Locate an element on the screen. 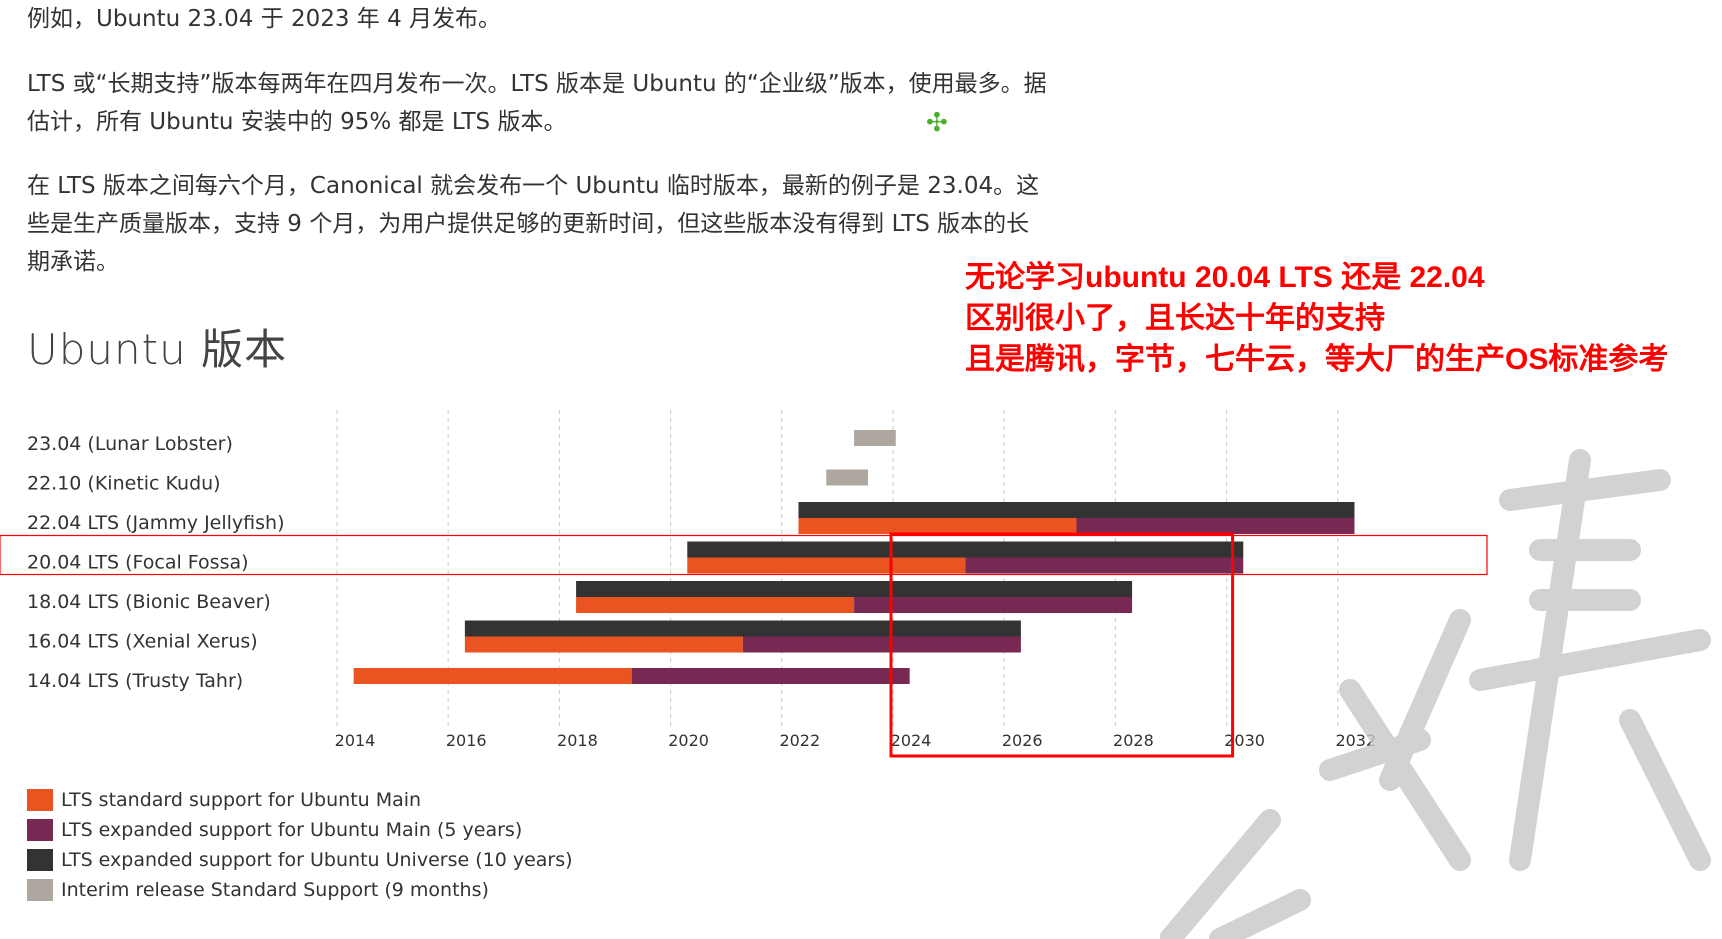  release-label: 14.04 LTS (Trusty Tahr) is located at coordinates (135, 681).